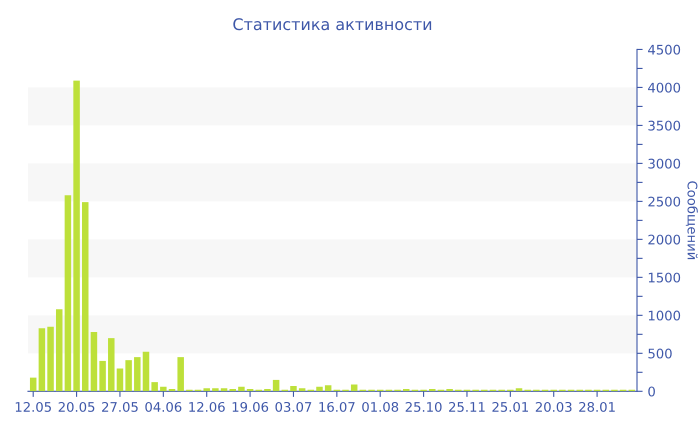 The width and height of the screenshot is (700, 430). What do you see at coordinates (664, 163) in the screenshot?
I see `y-tick-label: 3000` at bounding box center [664, 163].